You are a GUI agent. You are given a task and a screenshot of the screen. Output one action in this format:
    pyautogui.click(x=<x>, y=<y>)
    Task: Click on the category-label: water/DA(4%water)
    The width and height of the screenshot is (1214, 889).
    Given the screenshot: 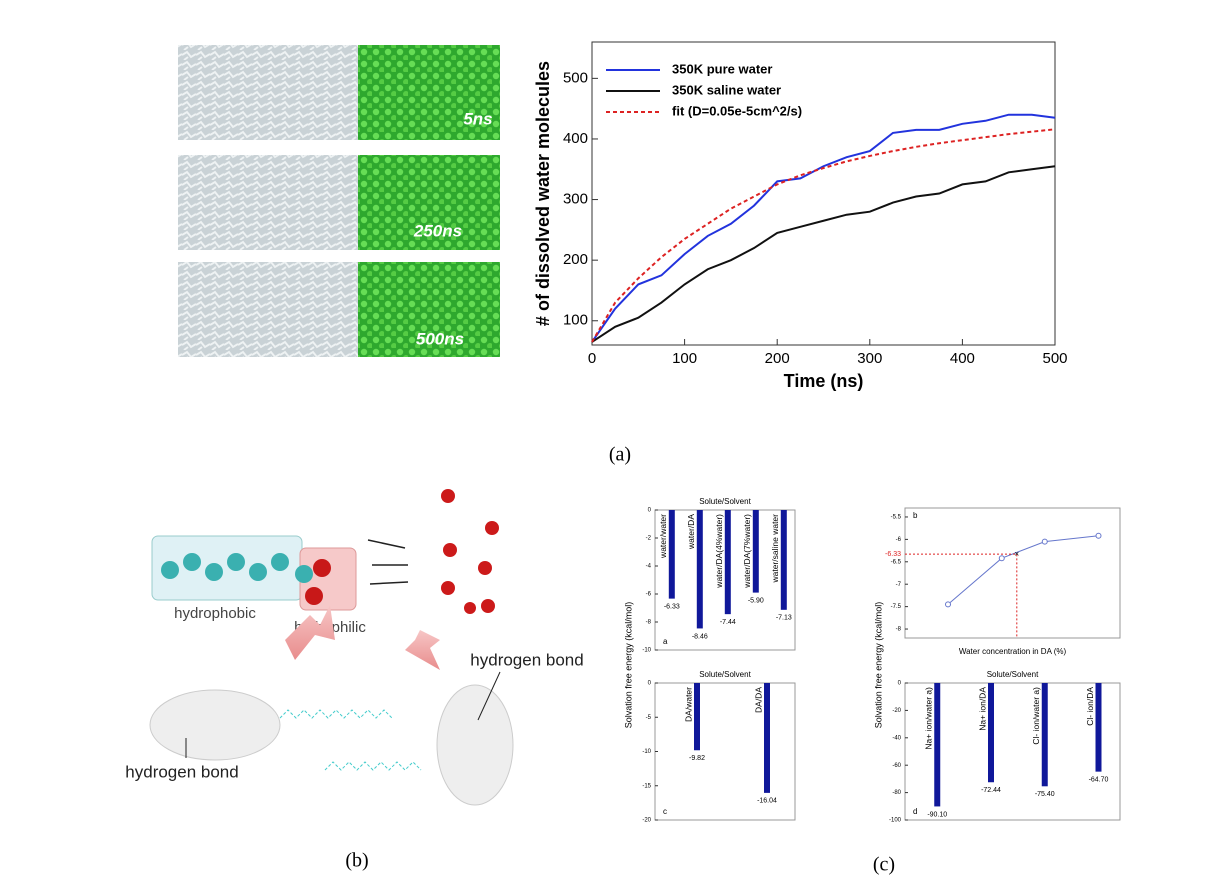 What is the action you would take?
    pyautogui.click(x=719, y=551)
    